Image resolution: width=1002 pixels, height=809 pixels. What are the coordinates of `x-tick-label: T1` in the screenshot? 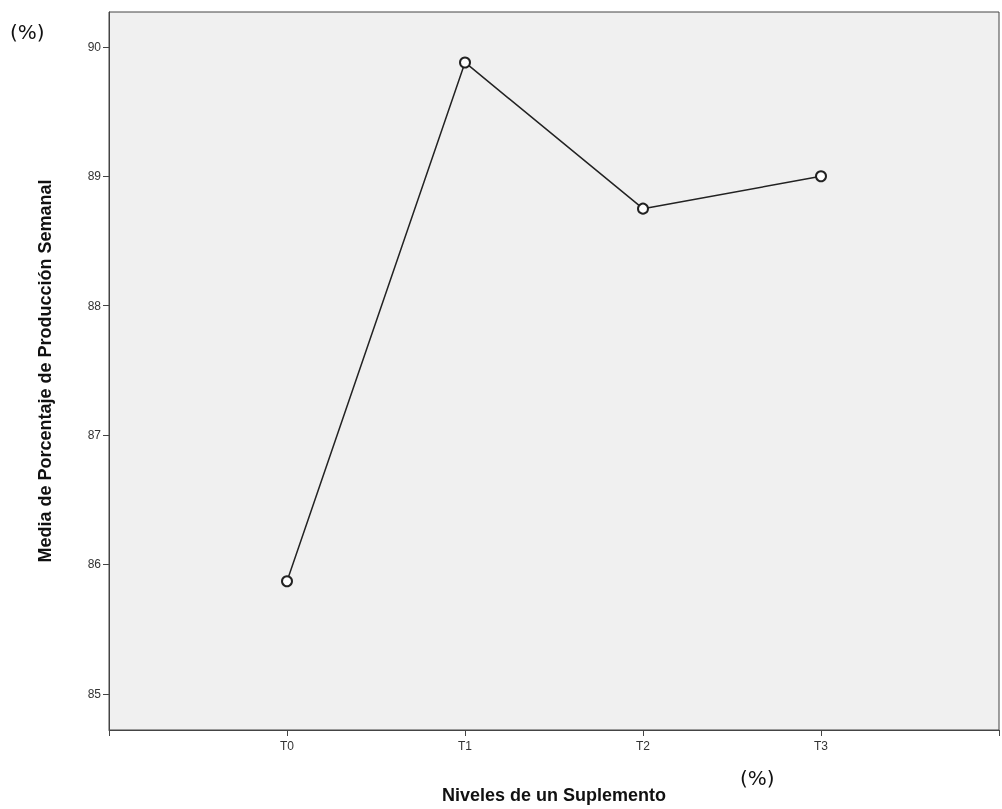 It's located at (465, 746).